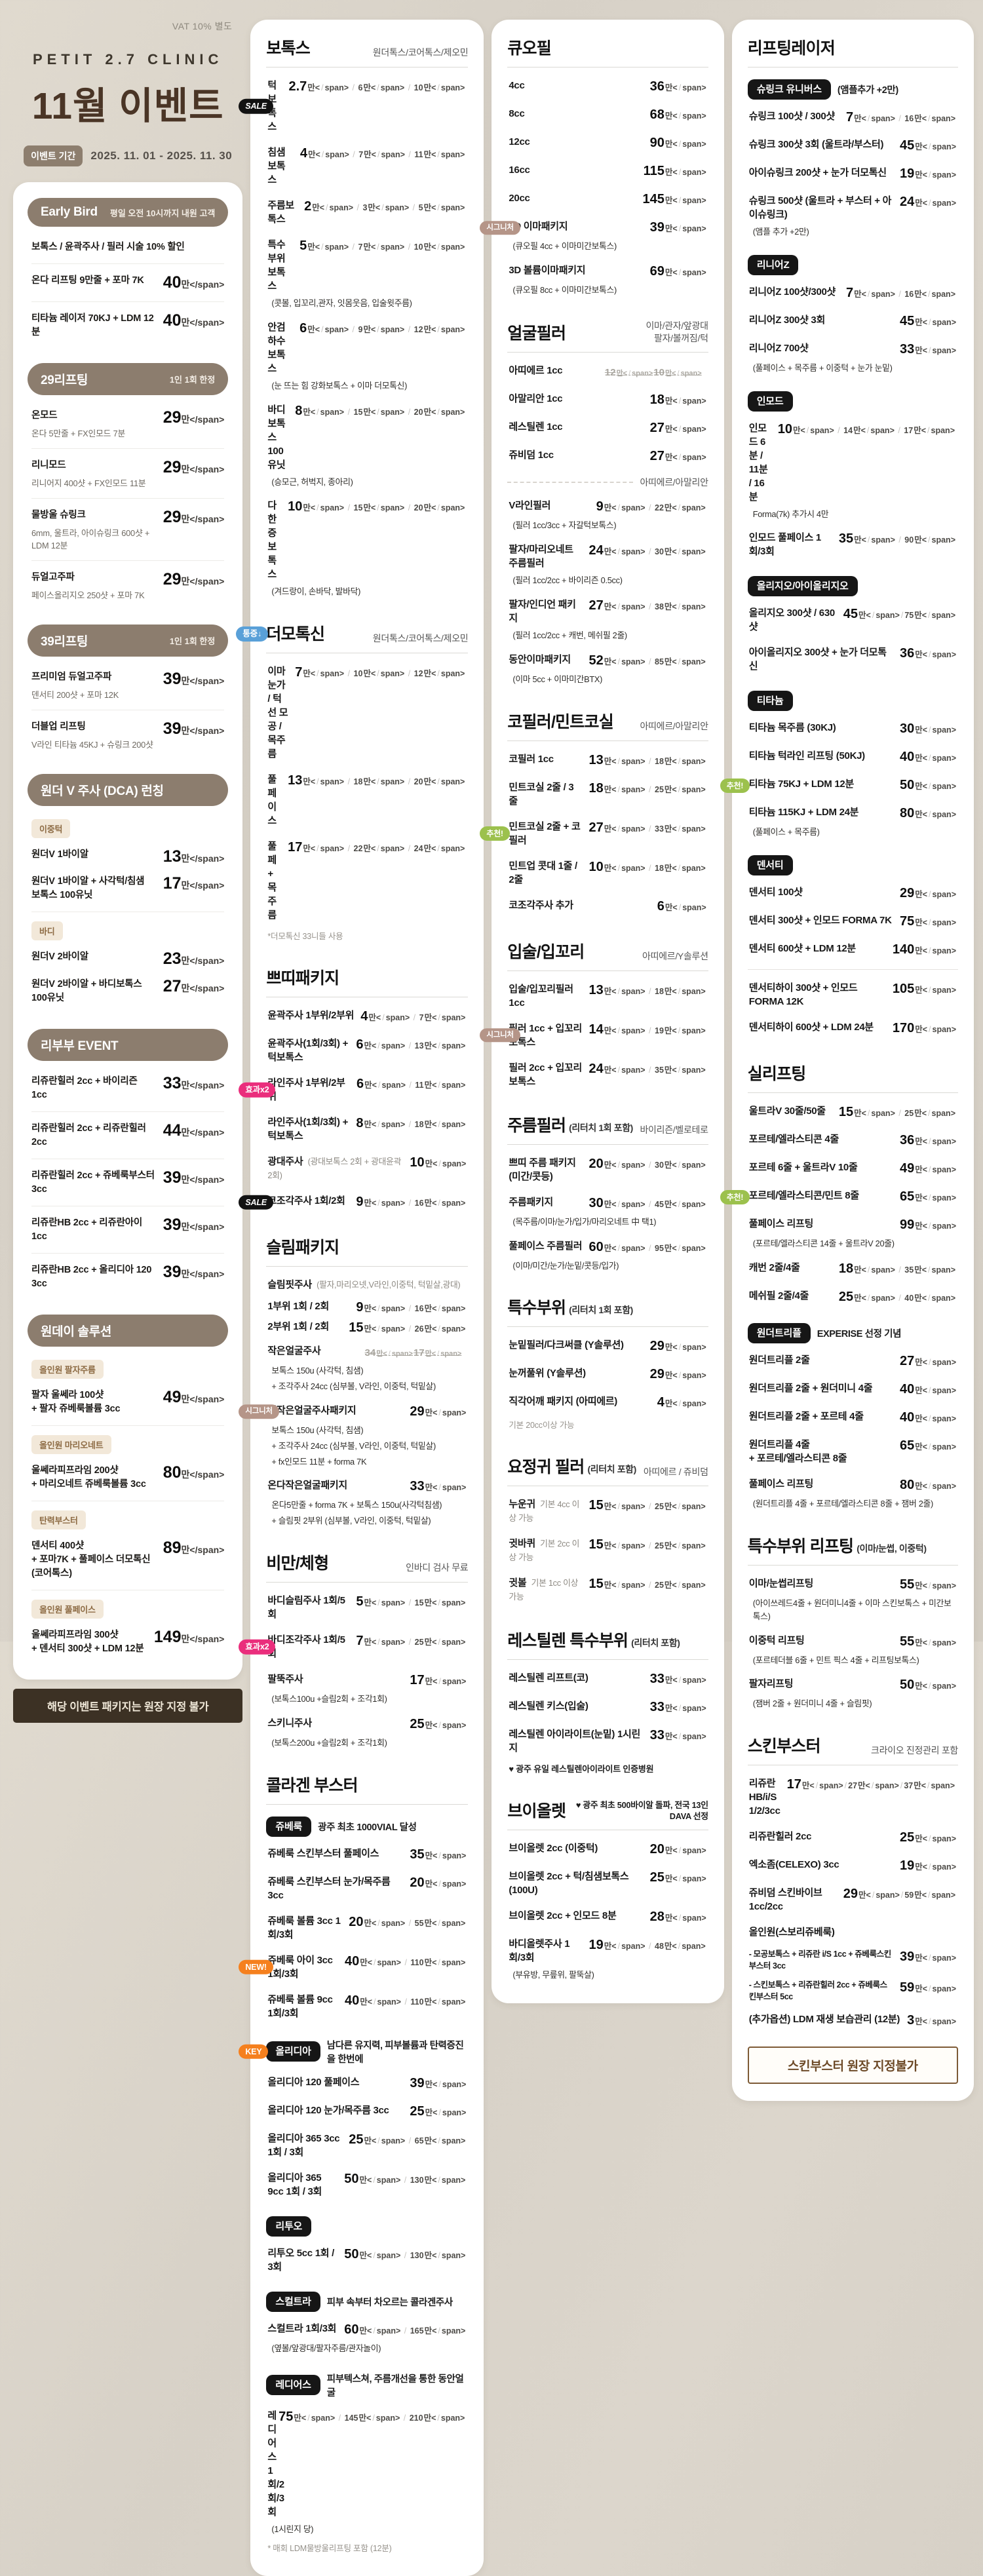  Describe the element at coordinates (802, 949) in the screenshot. I see `item-label: 덴서티 600샷 + LDM 12분` at that location.